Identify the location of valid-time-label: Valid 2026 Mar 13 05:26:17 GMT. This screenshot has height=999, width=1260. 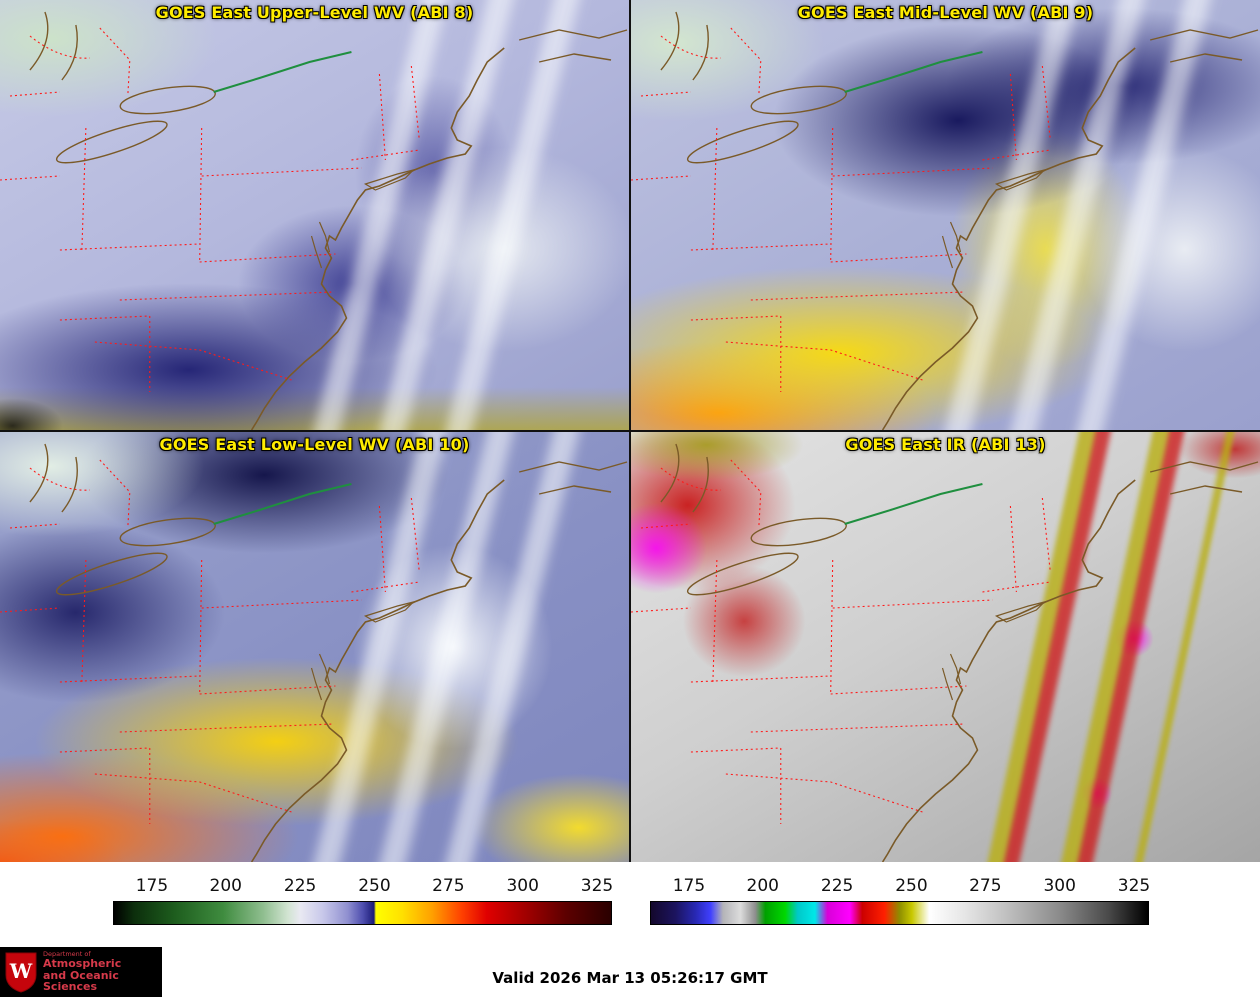
(630, 978).